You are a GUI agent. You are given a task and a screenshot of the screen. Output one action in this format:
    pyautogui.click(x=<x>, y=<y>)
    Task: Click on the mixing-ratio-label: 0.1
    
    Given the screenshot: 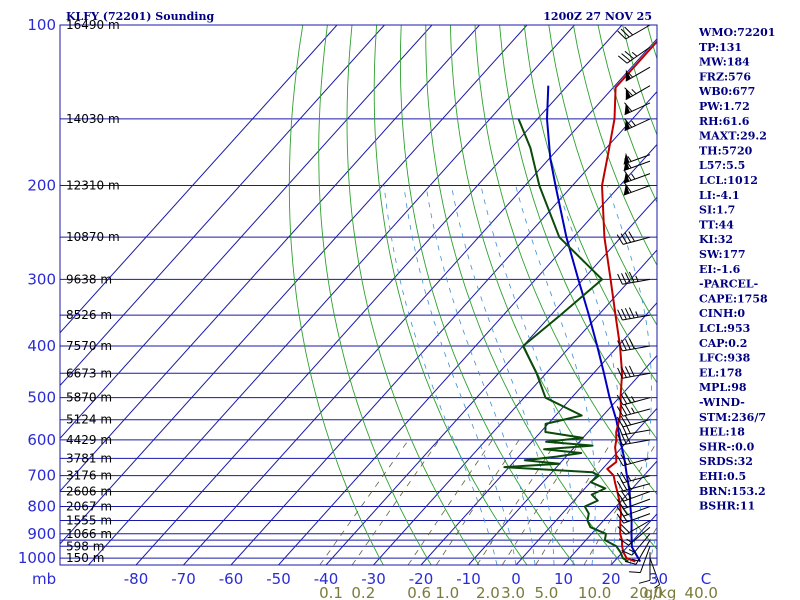 What is the action you would take?
    pyautogui.click(x=331, y=592)
    